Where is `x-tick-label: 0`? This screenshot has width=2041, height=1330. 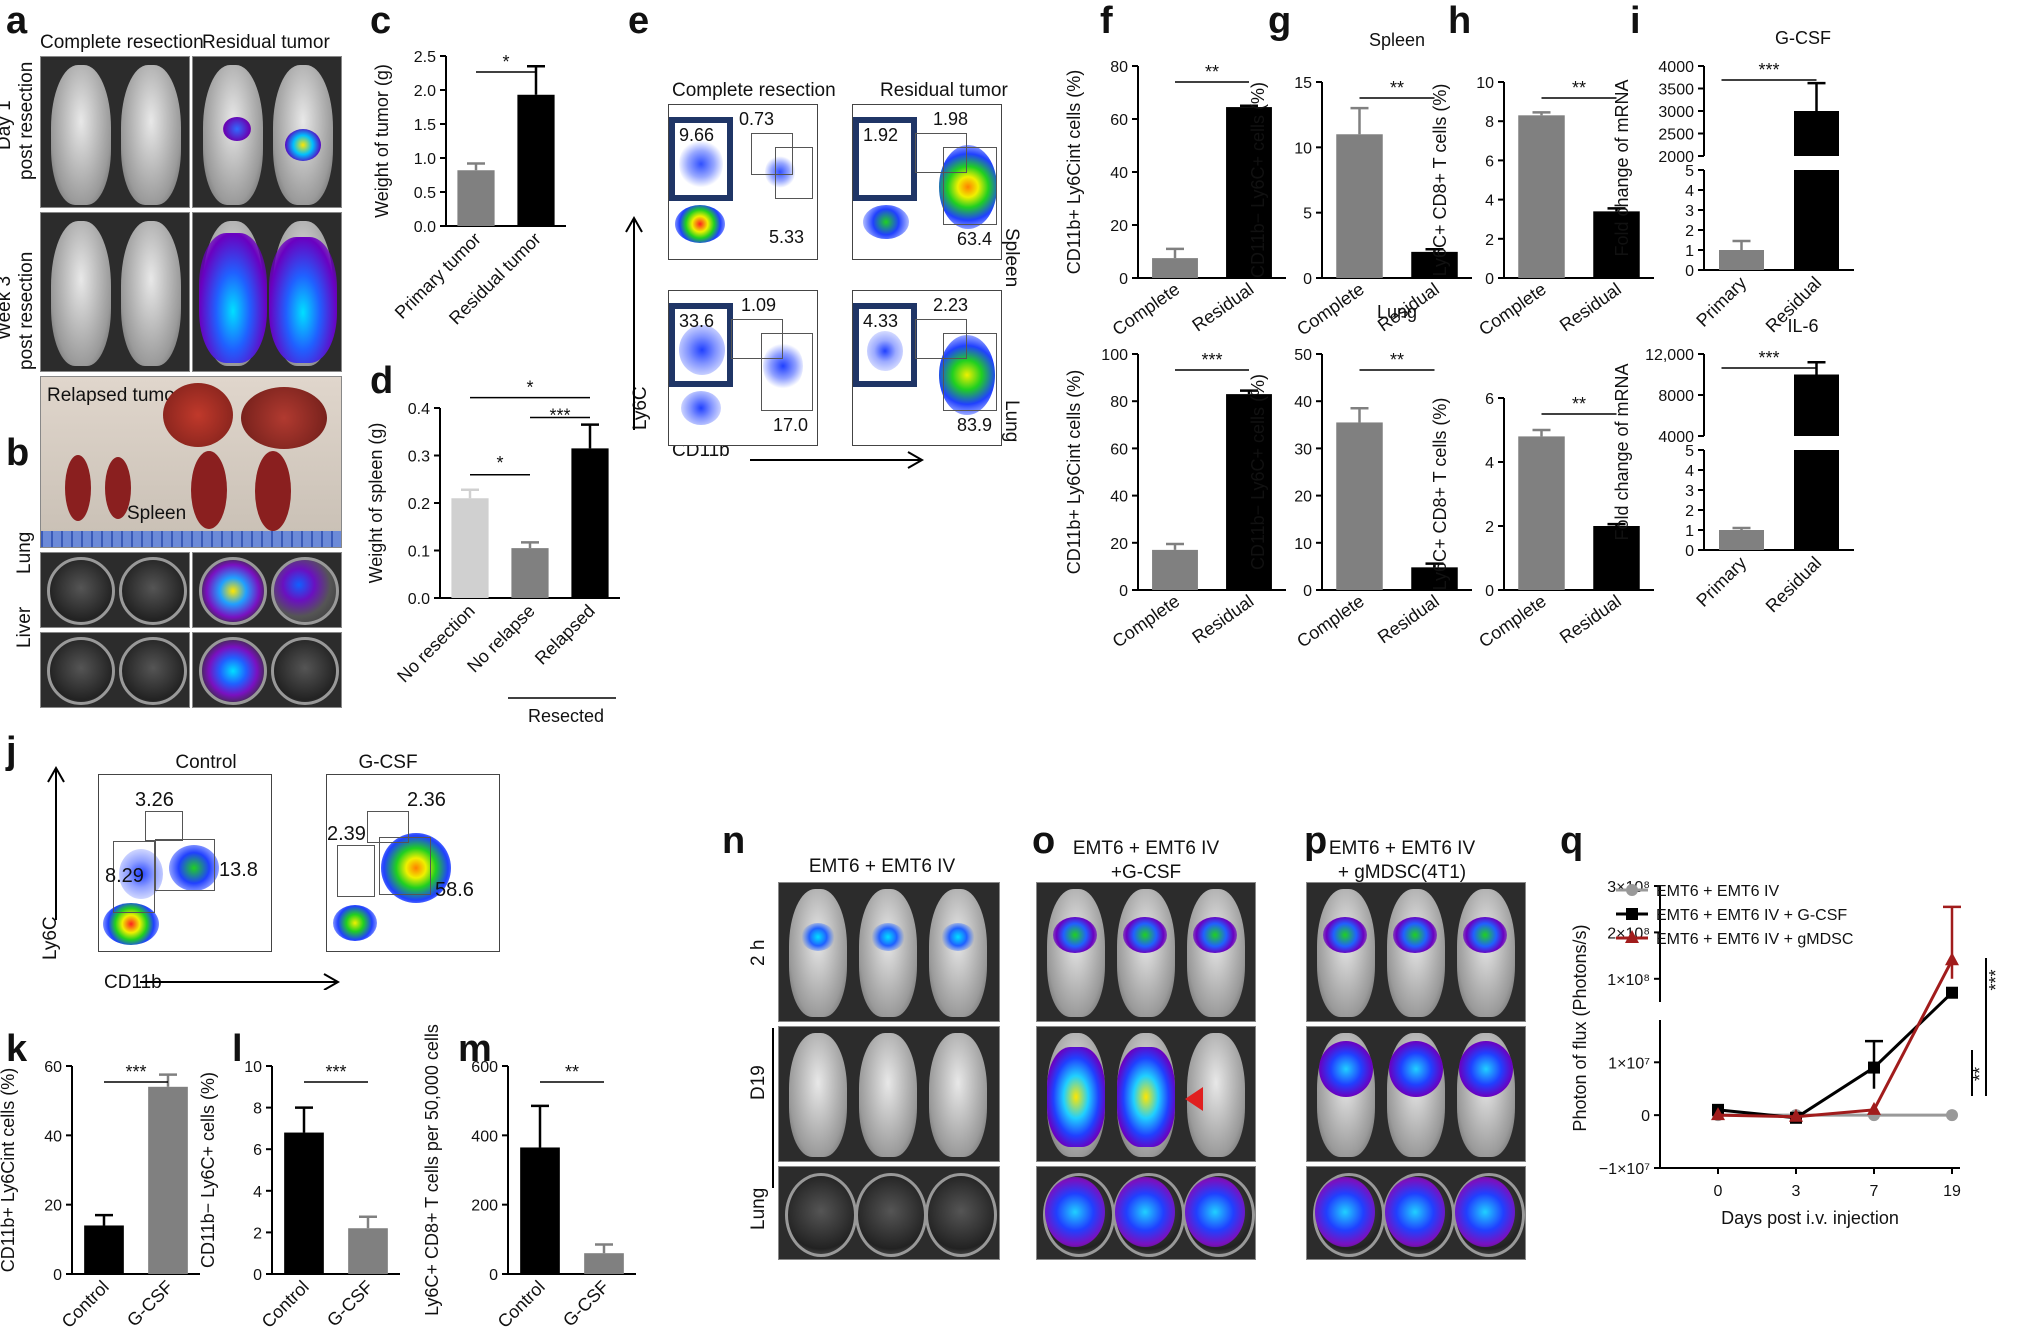
x-tick-label: 0 is located at coordinates (1718, 1191).